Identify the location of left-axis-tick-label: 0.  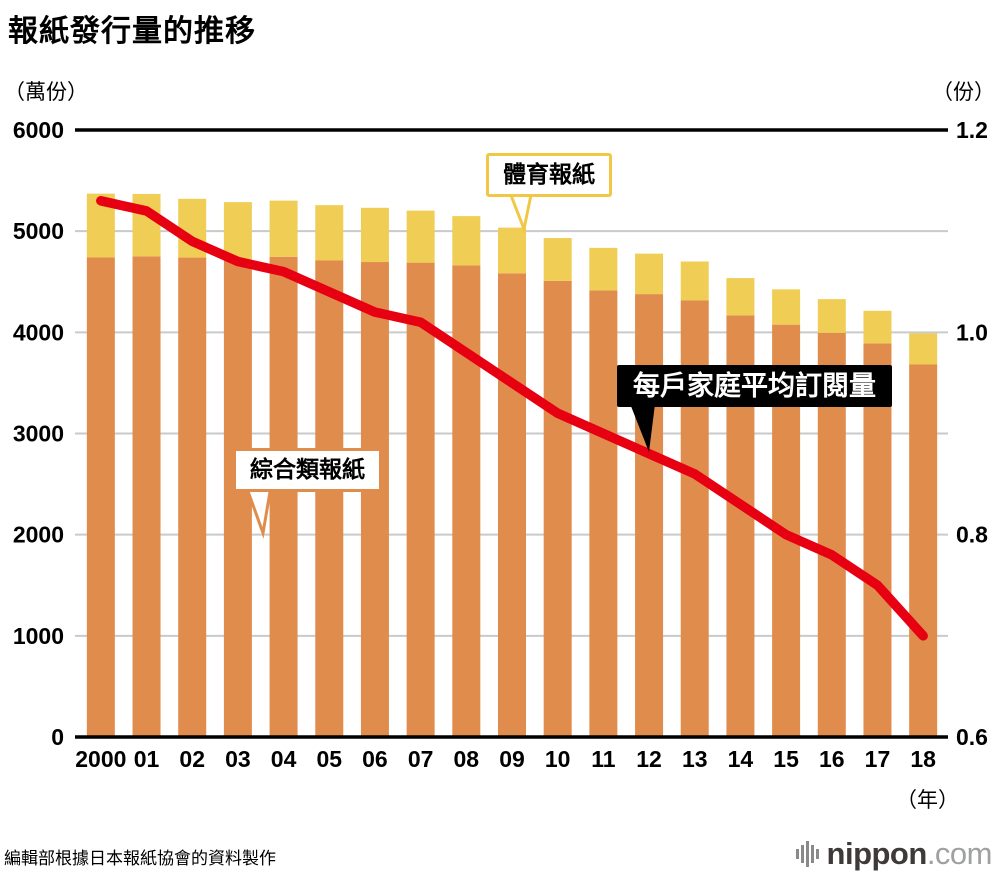
(57, 737).